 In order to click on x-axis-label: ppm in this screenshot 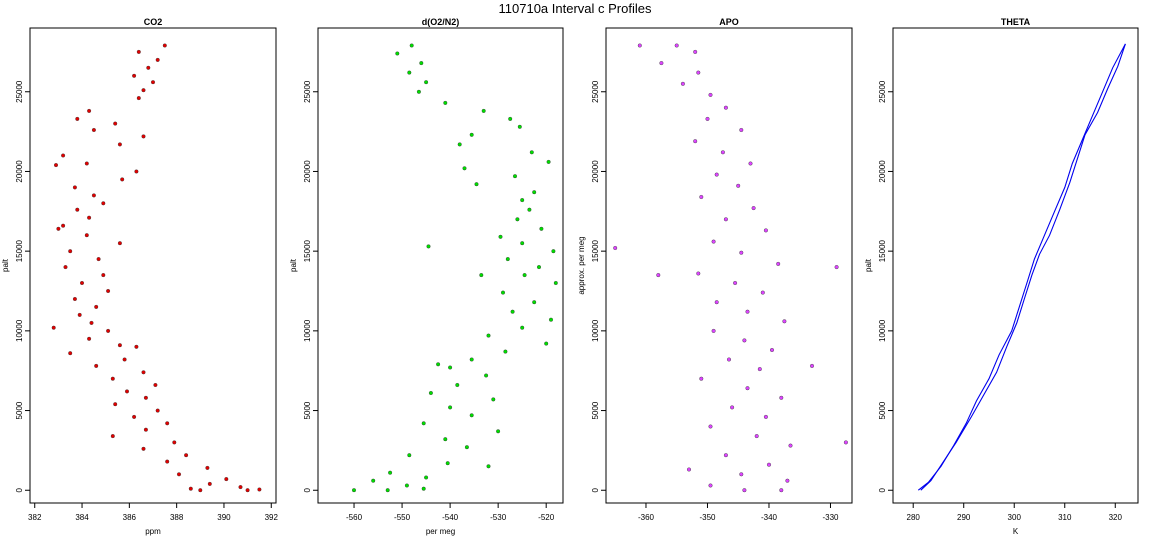, I will do `click(153, 531)`.